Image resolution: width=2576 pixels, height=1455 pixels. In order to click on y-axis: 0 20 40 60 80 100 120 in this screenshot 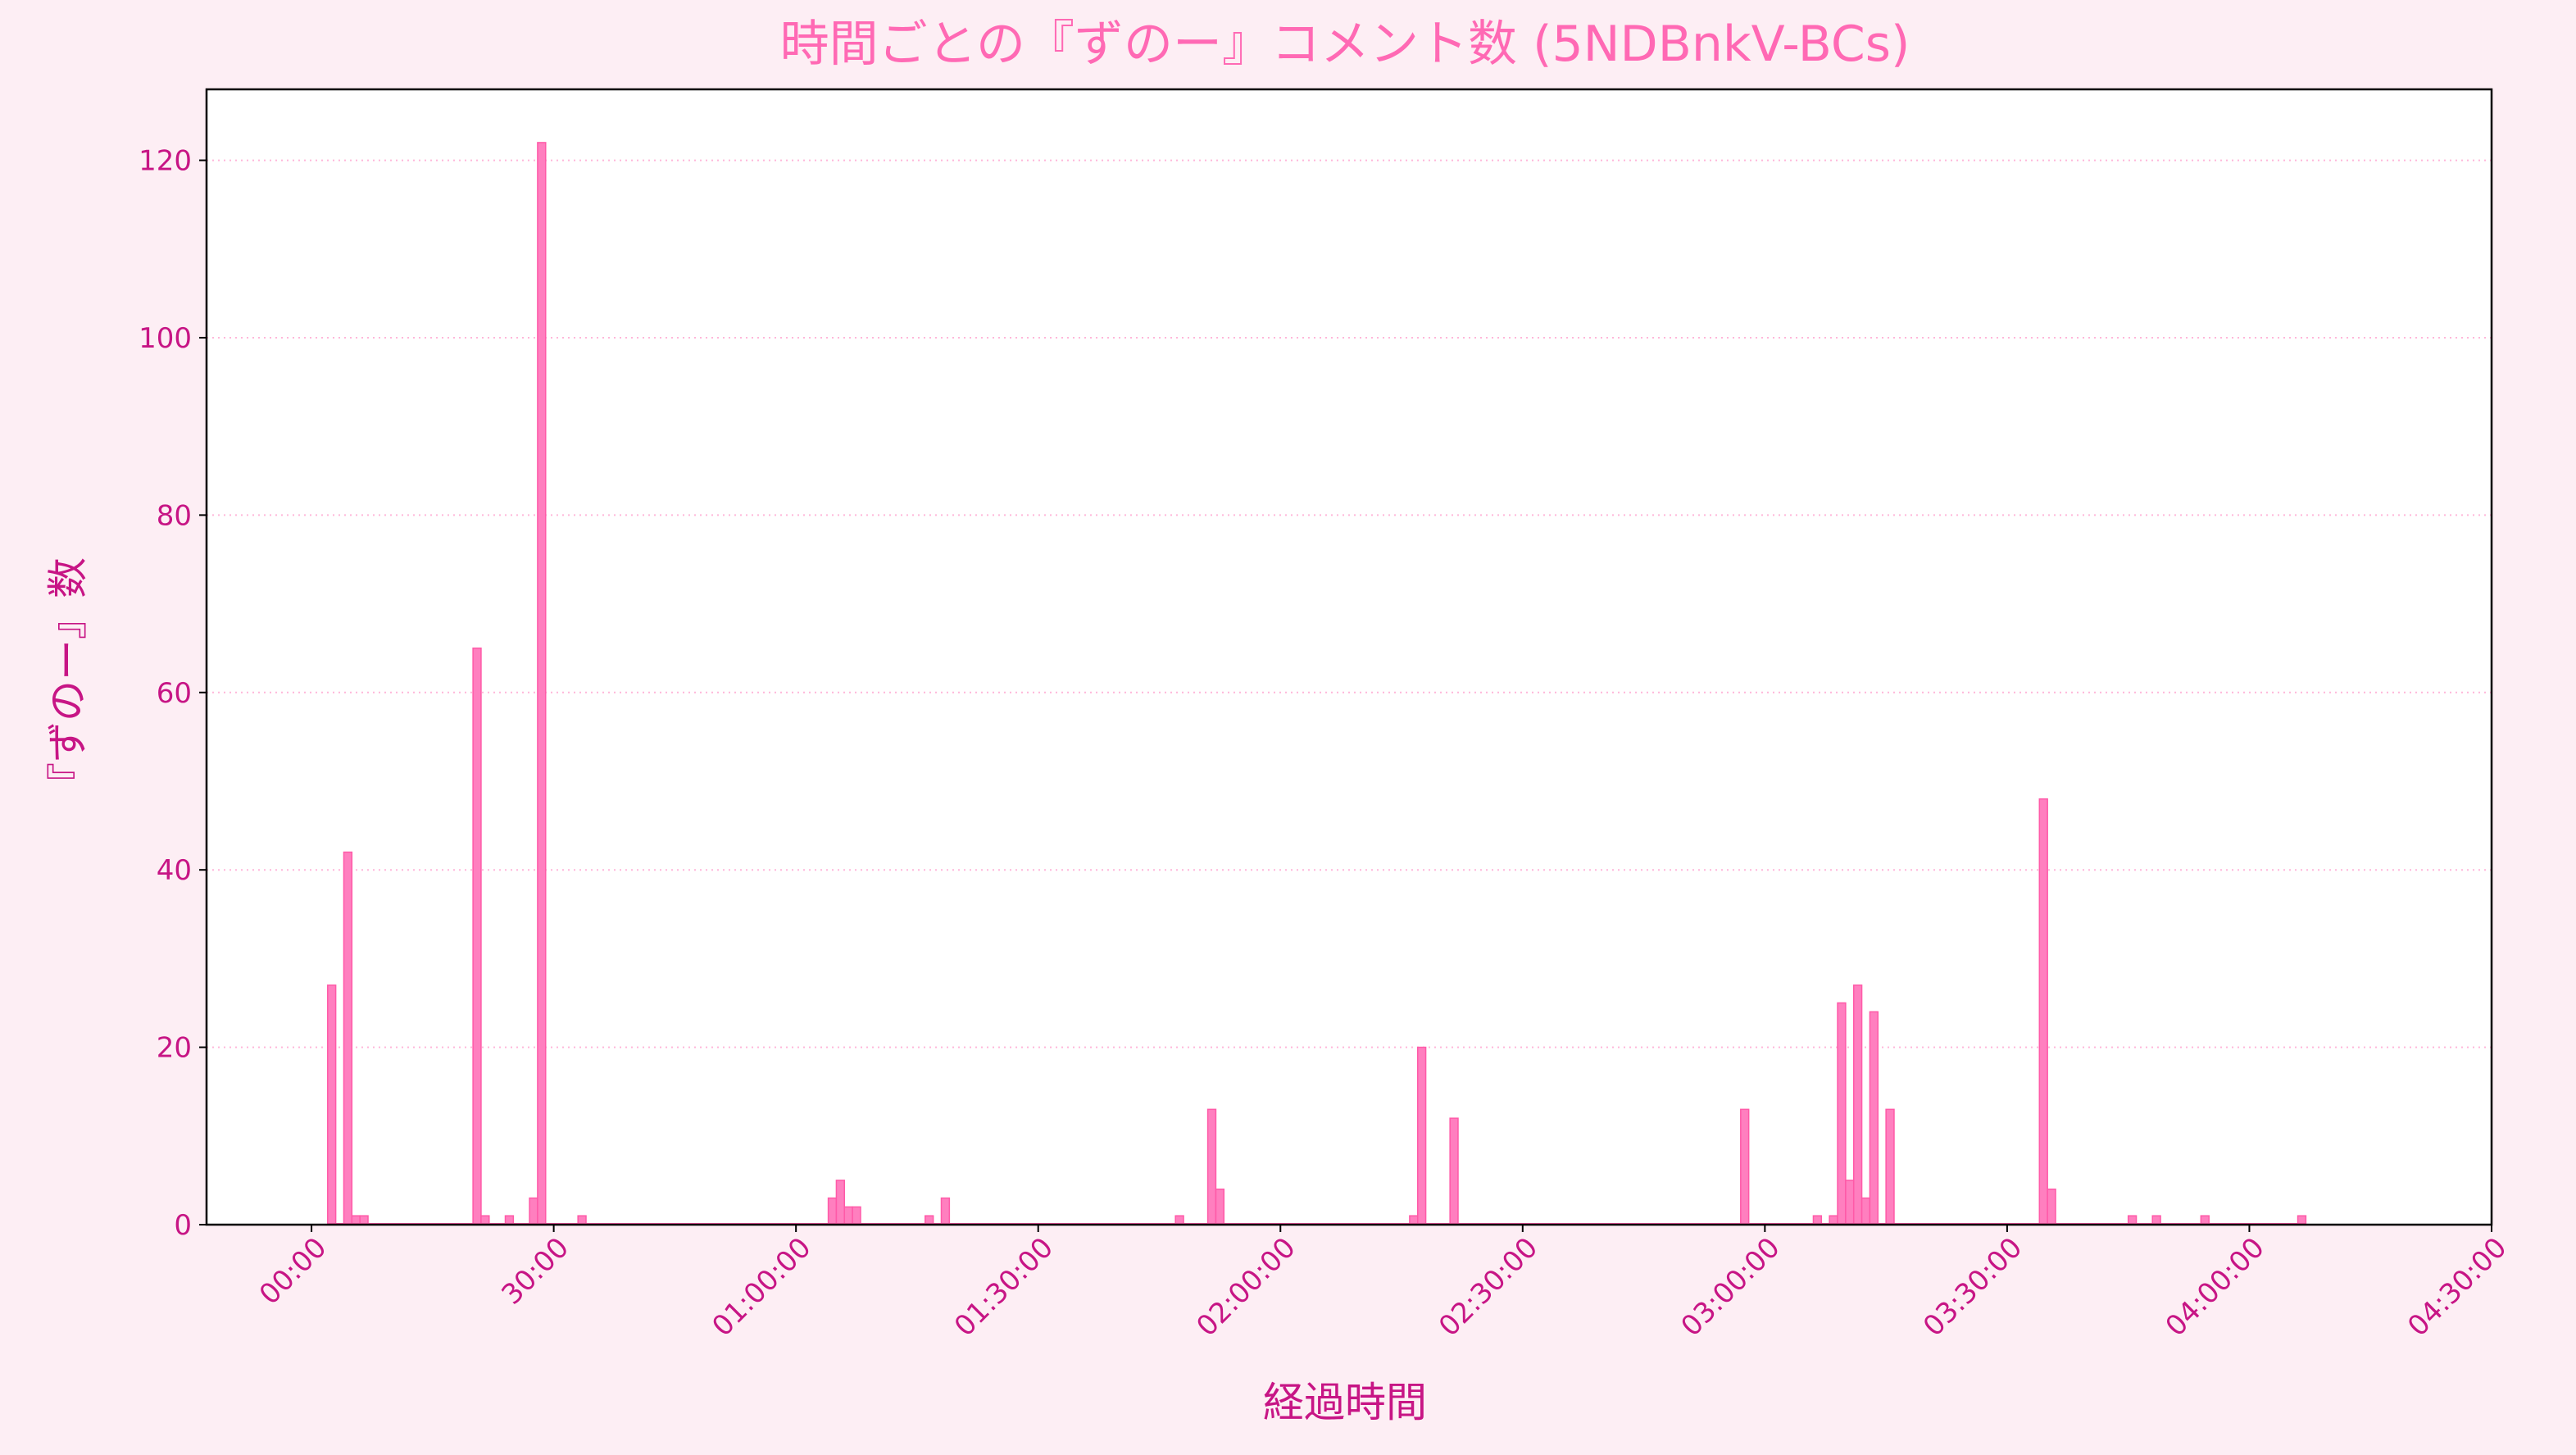, I will do `click(173, 693)`.